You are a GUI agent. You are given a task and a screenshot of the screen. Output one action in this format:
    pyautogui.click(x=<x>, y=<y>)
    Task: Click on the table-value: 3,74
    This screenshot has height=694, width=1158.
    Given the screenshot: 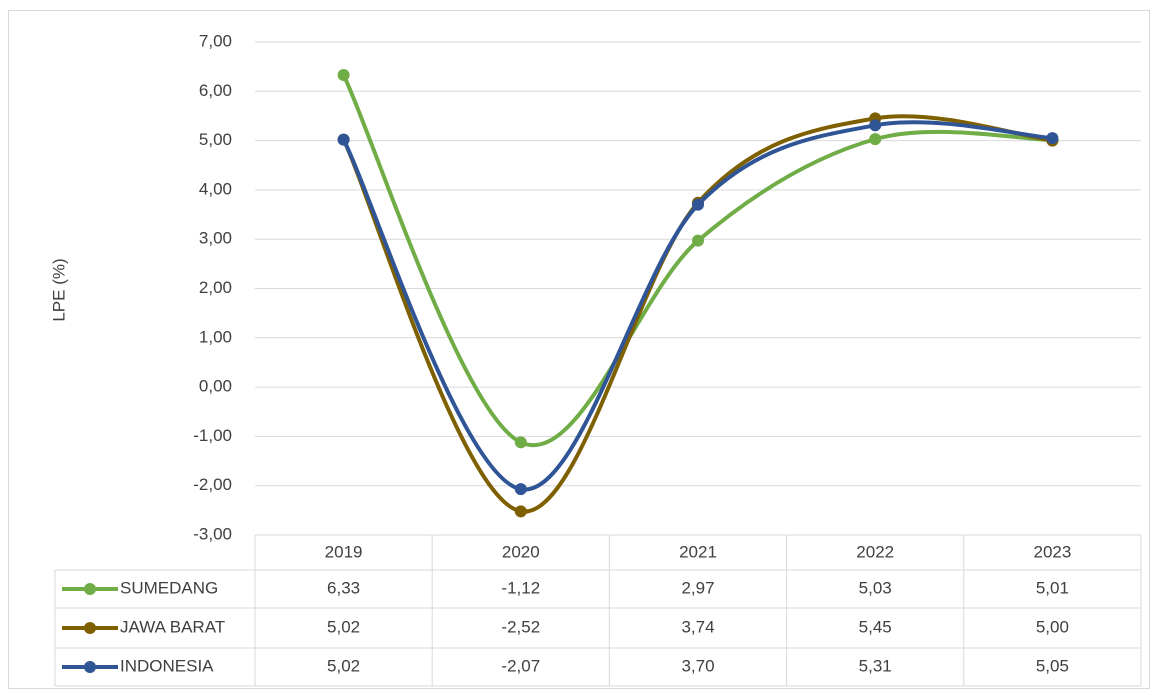 What is the action you would take?
    pyautogui.click(x=697, y=626)
    